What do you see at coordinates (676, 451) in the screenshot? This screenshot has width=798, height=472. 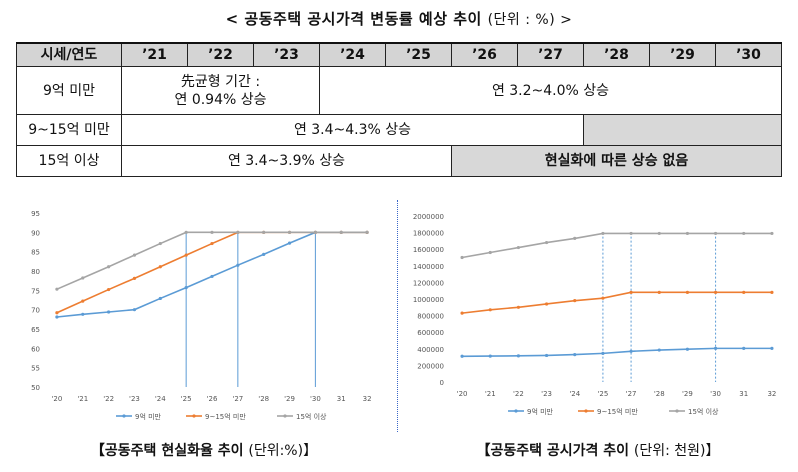 I see `caption-unit: (단위: 천원)】` at bounding box center [676, 451].